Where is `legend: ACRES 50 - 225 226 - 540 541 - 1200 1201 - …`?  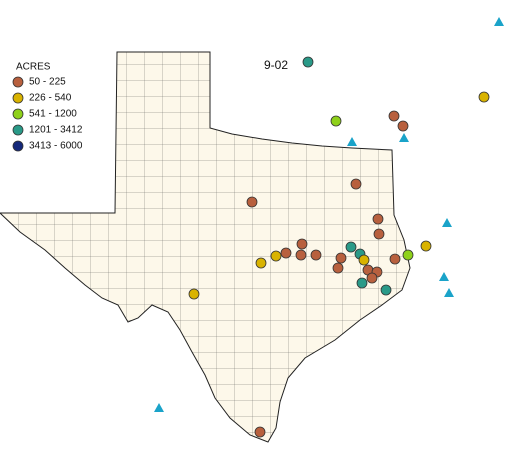
legend: ACRES 50 - 225 226 - 540 541 - 1200 1201 - … is located at coordinates (47, 107).